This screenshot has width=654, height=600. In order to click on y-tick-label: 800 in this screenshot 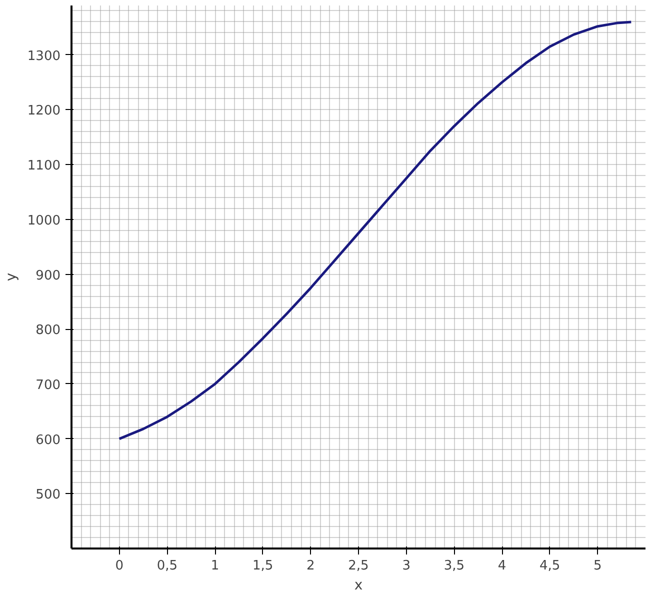, I will do `click(48, 330)`.